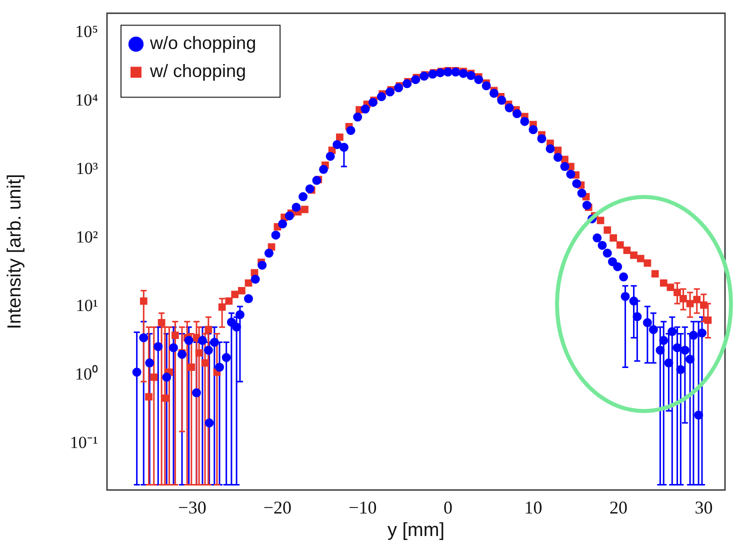  What do you see at coordinates (277, 508) in the screenshot?
I see `x-tick-label: −20` at bounding box center [277, 508].